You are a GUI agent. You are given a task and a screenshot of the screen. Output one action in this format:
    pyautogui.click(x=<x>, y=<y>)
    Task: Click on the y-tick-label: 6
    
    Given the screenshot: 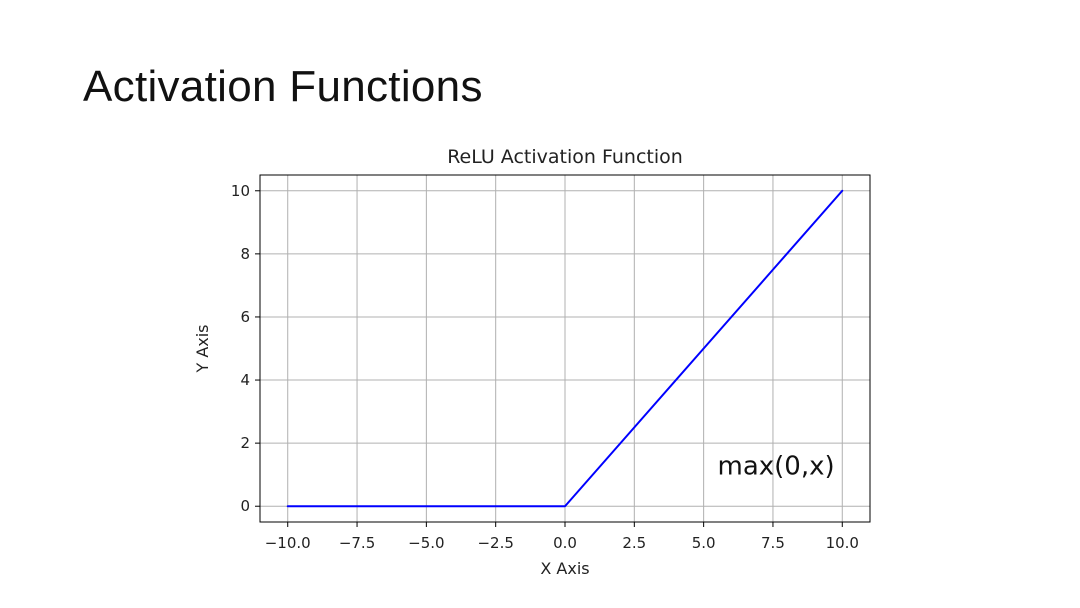 What is the action you would take?
    pyautogui.click(x=245, y=317)
    